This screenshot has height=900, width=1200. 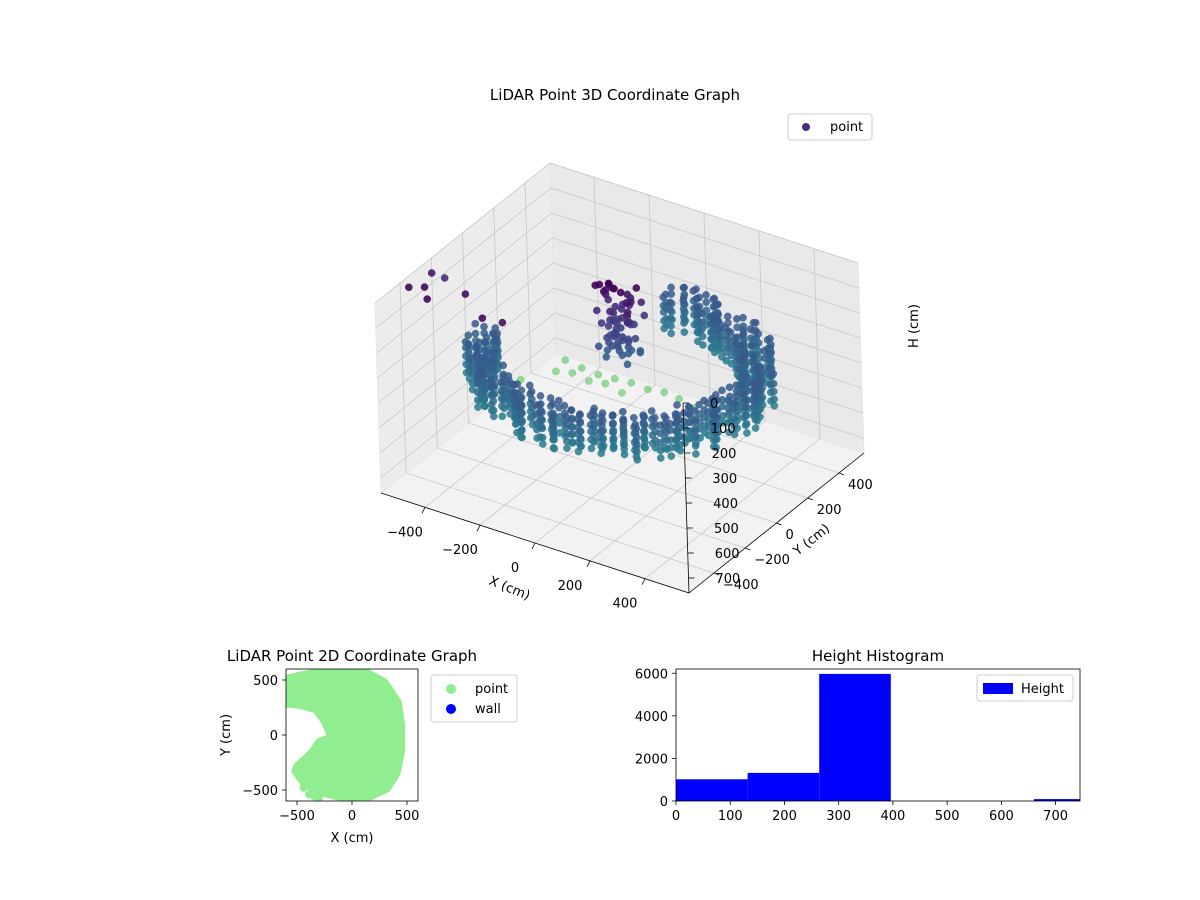 What do you see at coordinates (1042, 689) in the screenshot?
I see `histogram-legend-label: Height` at bounding box center [1042, 689].